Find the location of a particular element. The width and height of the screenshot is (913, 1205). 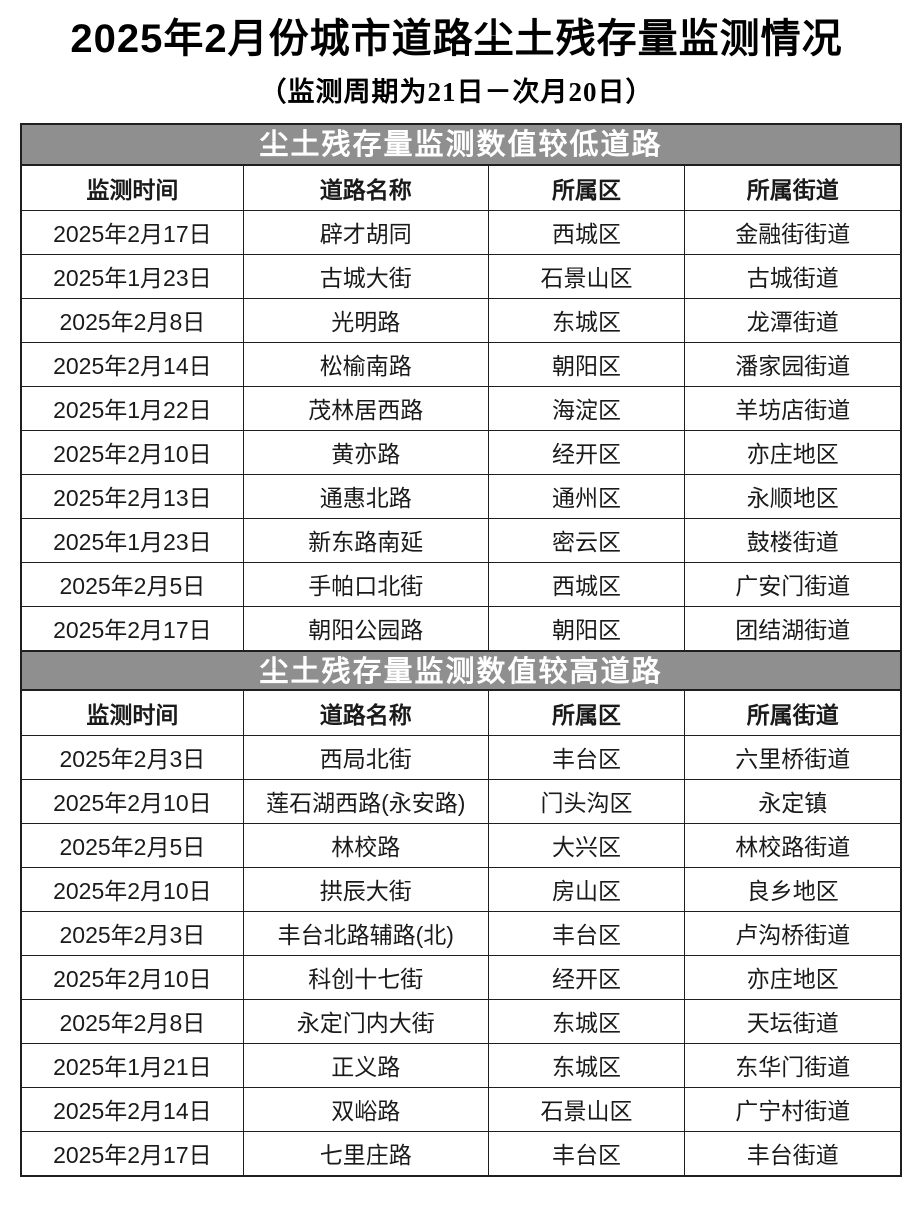

table-row: 2025年2月8日 永定门内大街 东城区 天坛街道 is located at coordinates (461, 1021).